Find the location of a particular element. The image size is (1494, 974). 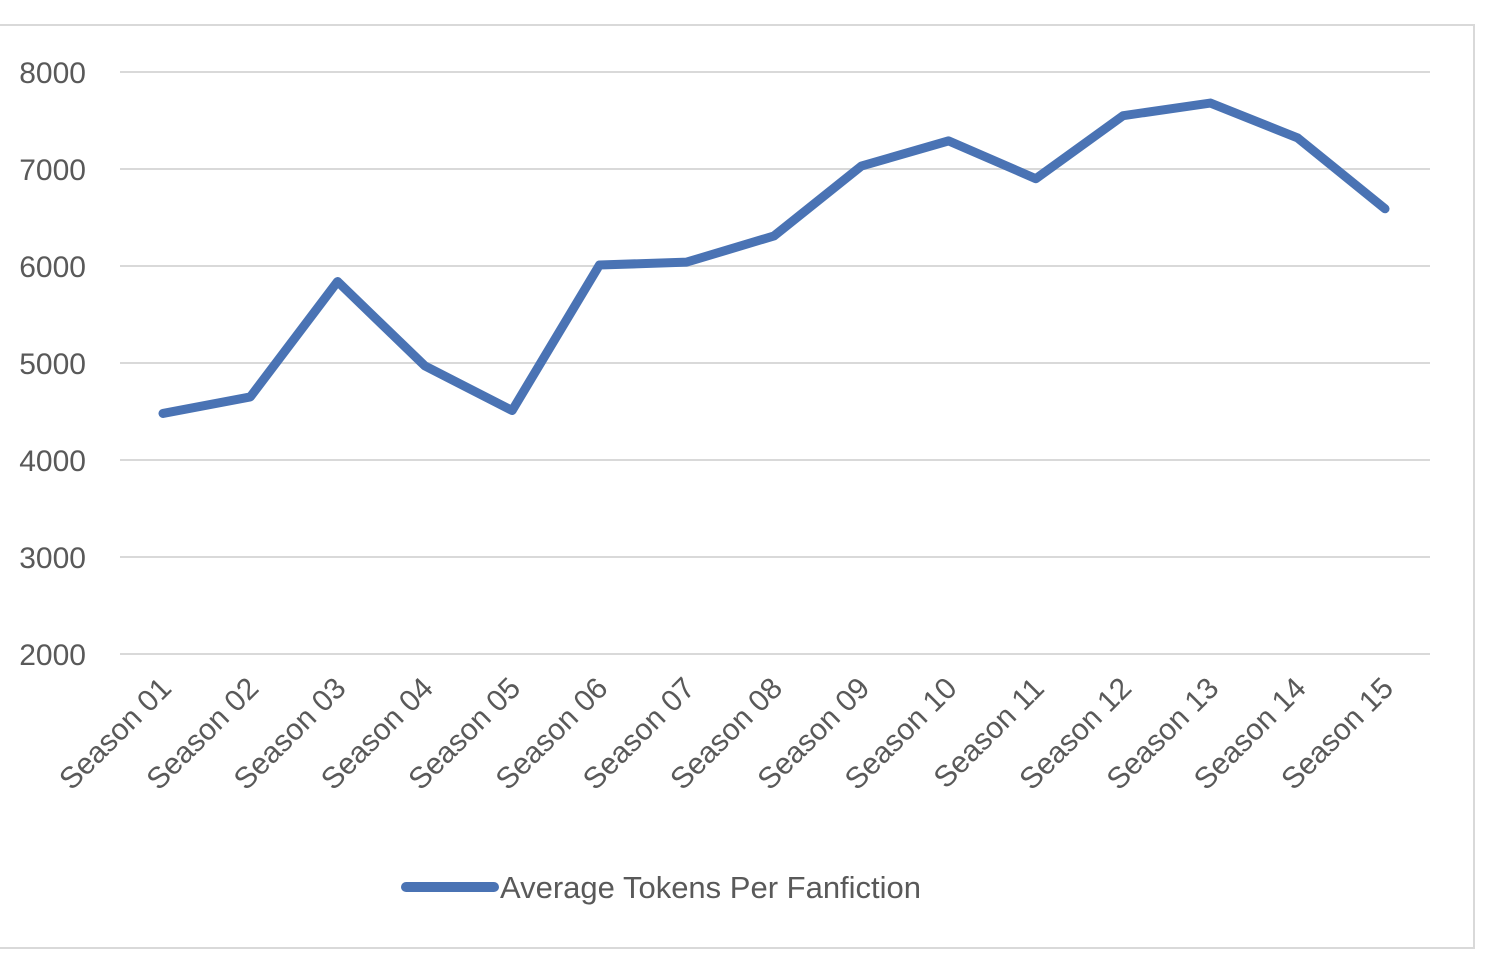

y-tick-label: 8000 is located at coordinates (52, 73).